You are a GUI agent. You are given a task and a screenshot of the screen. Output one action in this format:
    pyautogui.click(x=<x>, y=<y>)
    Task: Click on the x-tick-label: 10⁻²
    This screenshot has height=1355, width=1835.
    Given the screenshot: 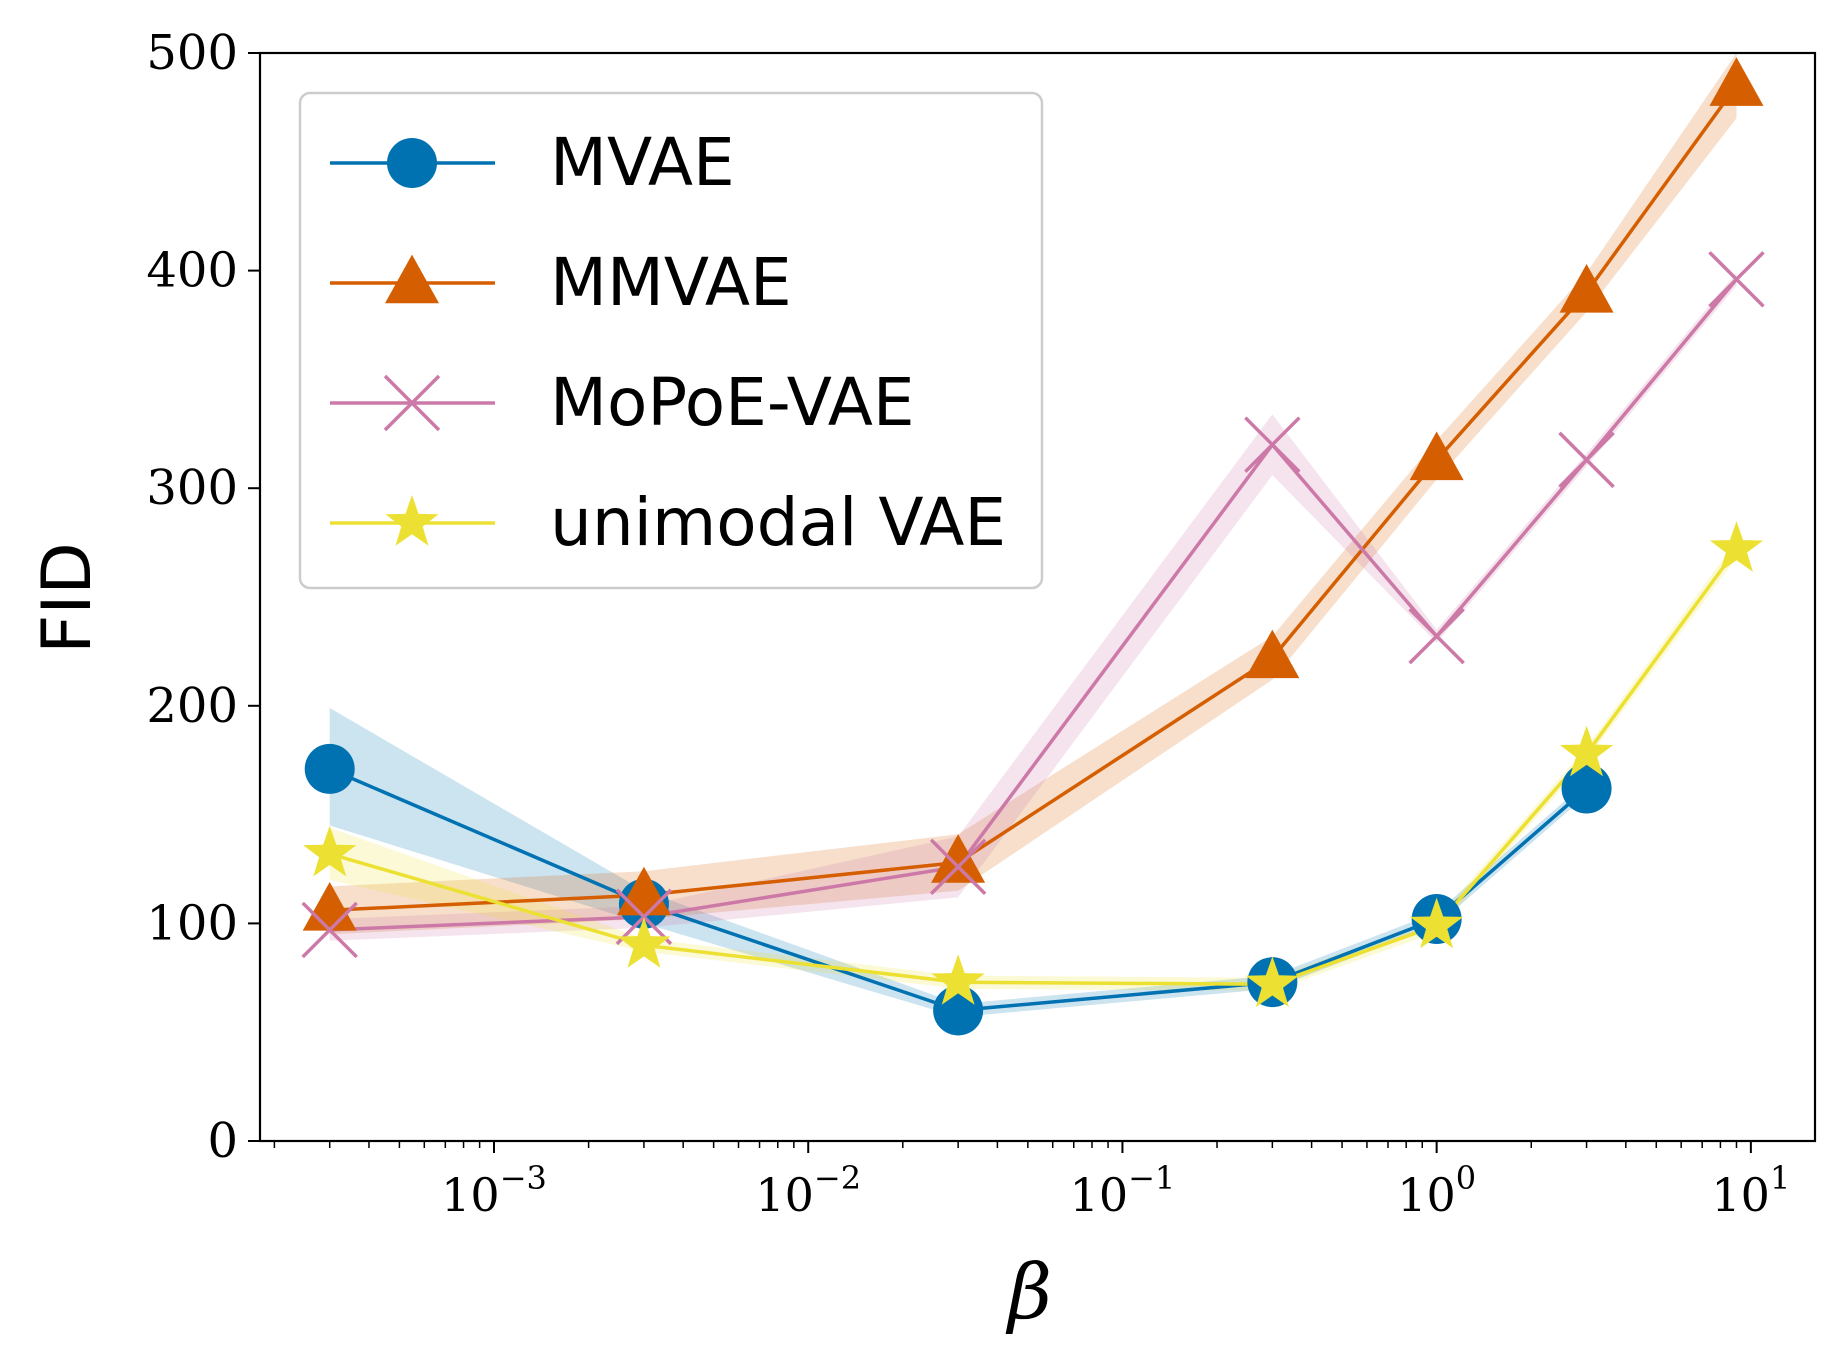 What is the action you would take?
    pyautogui.click(x=808, y=1190)
    